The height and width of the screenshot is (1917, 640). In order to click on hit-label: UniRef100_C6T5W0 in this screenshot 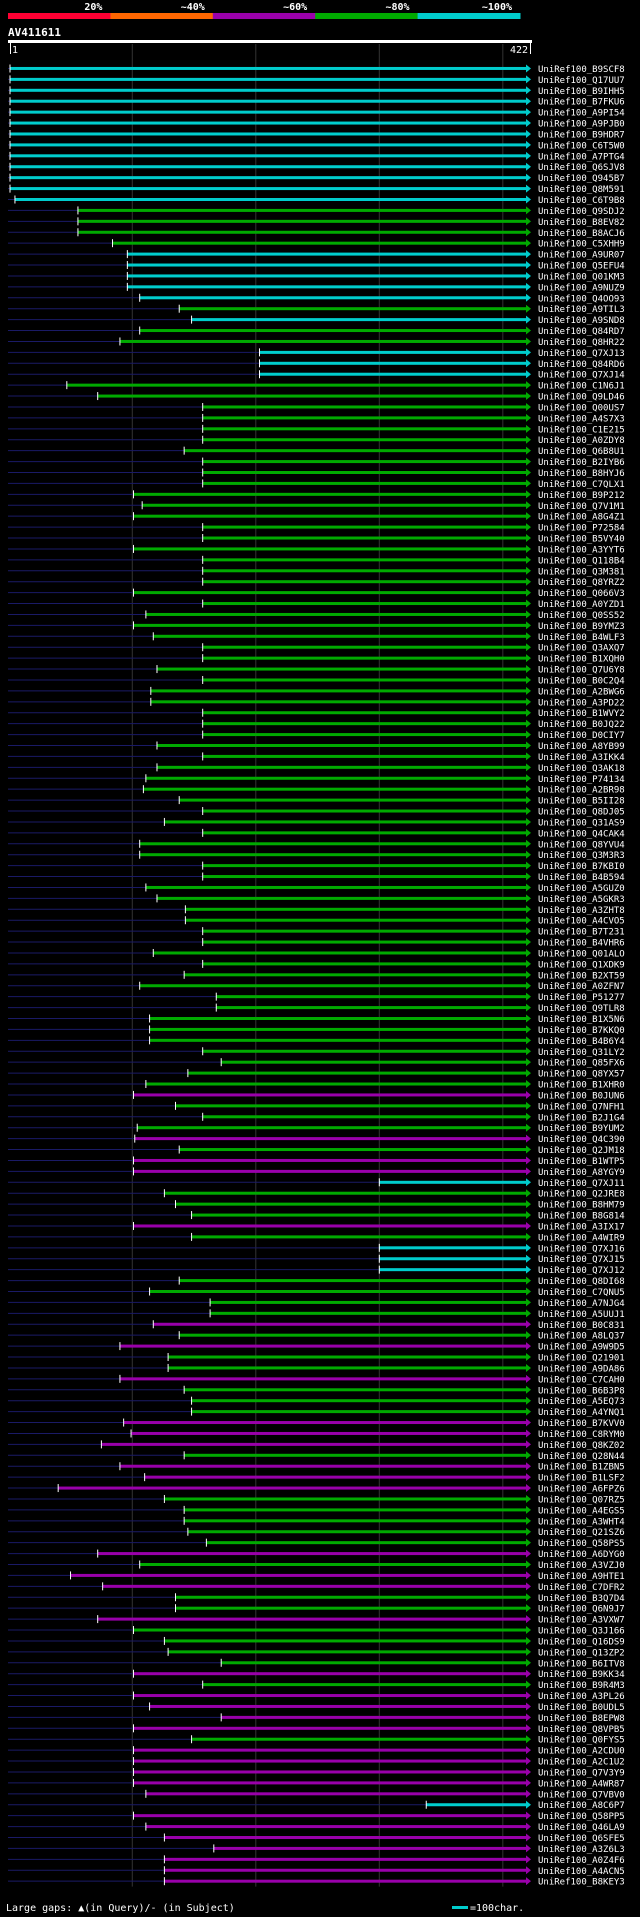, I will do `click(581, 146)`.